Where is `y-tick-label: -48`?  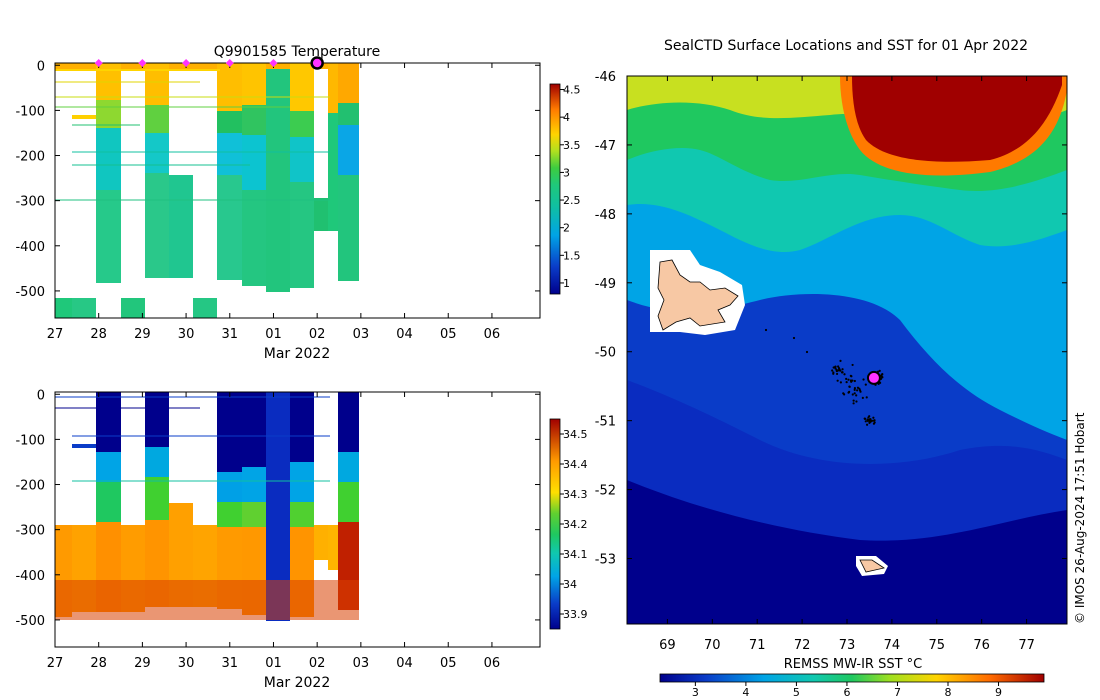 y-tick-label: -48 is located at coordinates (605, 215).